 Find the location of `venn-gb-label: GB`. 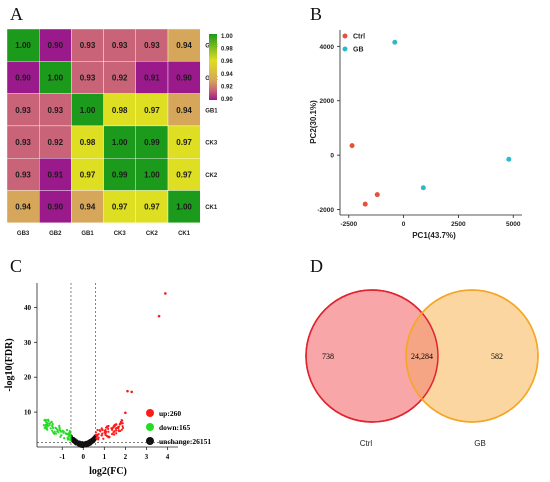

venn-gb-label: GB is located at coordinates (480, 443).